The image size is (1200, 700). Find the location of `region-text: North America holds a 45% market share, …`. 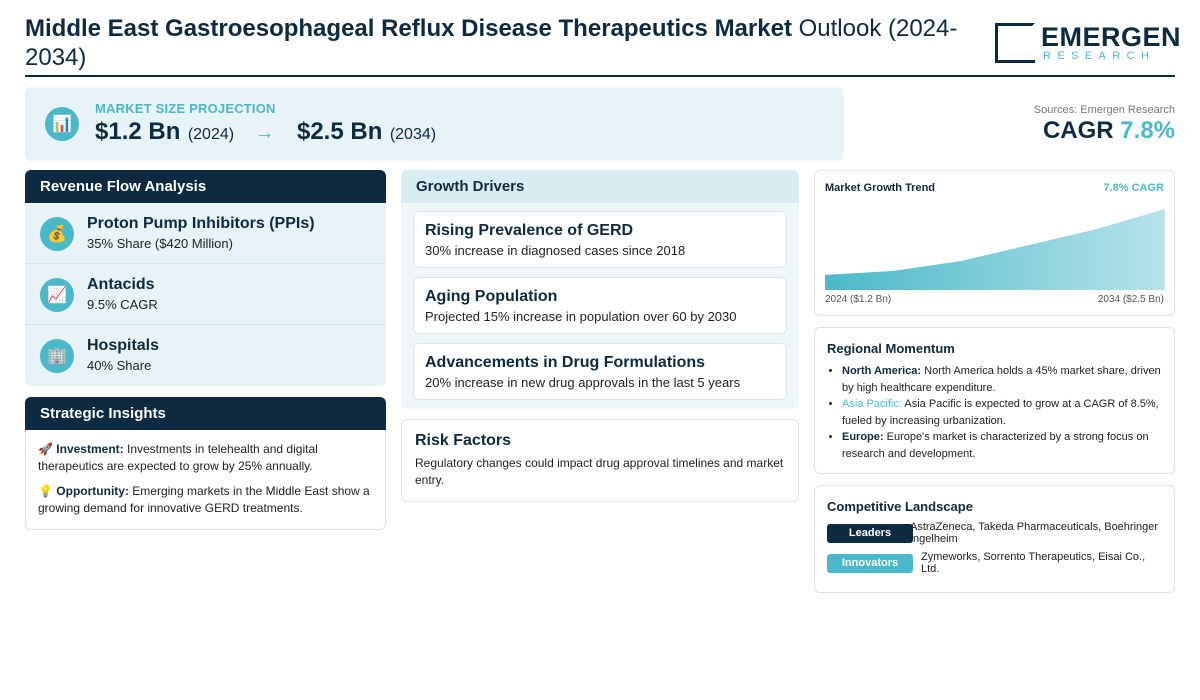

region-text: North America holds a 45% market share, … is located at coordinates (1001, 379).